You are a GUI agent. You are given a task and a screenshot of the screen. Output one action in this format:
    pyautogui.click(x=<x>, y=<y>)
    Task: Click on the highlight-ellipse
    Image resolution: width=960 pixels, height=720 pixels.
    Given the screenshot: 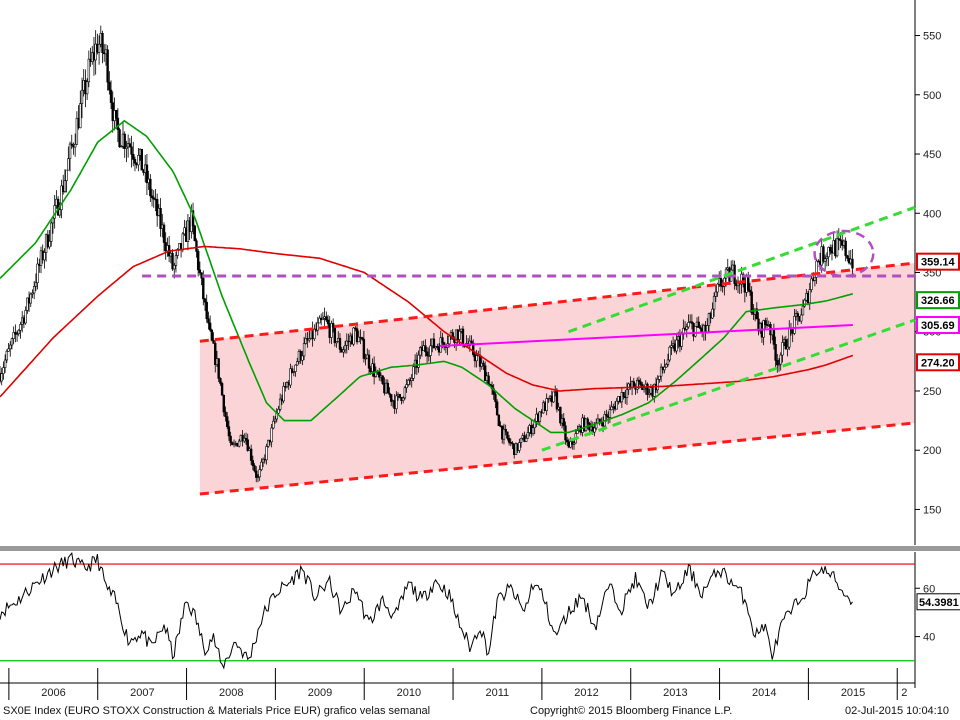 What is the action you would take?
    pyautogui.click(x=844, y=253)
    